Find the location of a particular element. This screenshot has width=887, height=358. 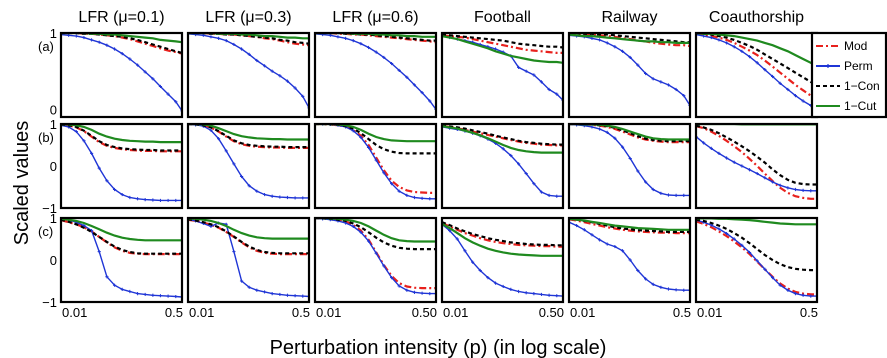

column-title: LFR (μ=0.1) is located at coordinates (121, 17).